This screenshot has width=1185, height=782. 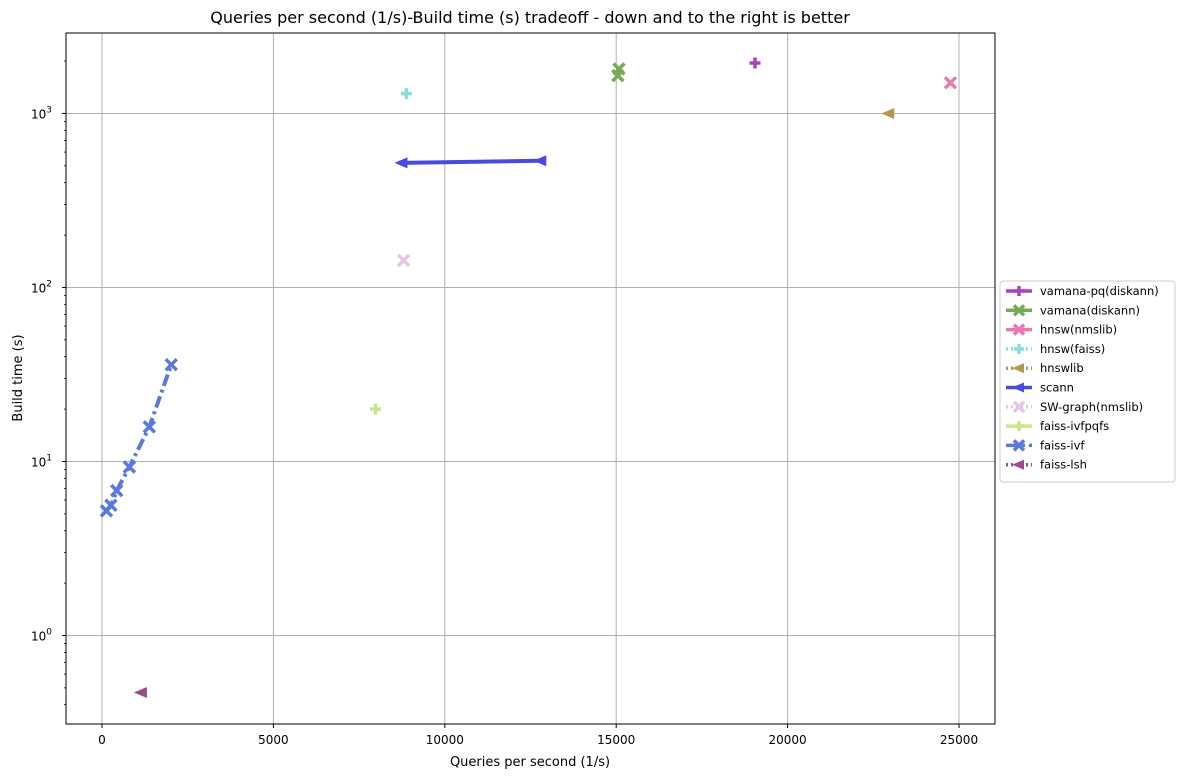 I want to click on y-tick-label: 10², so click(x=41, y=287).